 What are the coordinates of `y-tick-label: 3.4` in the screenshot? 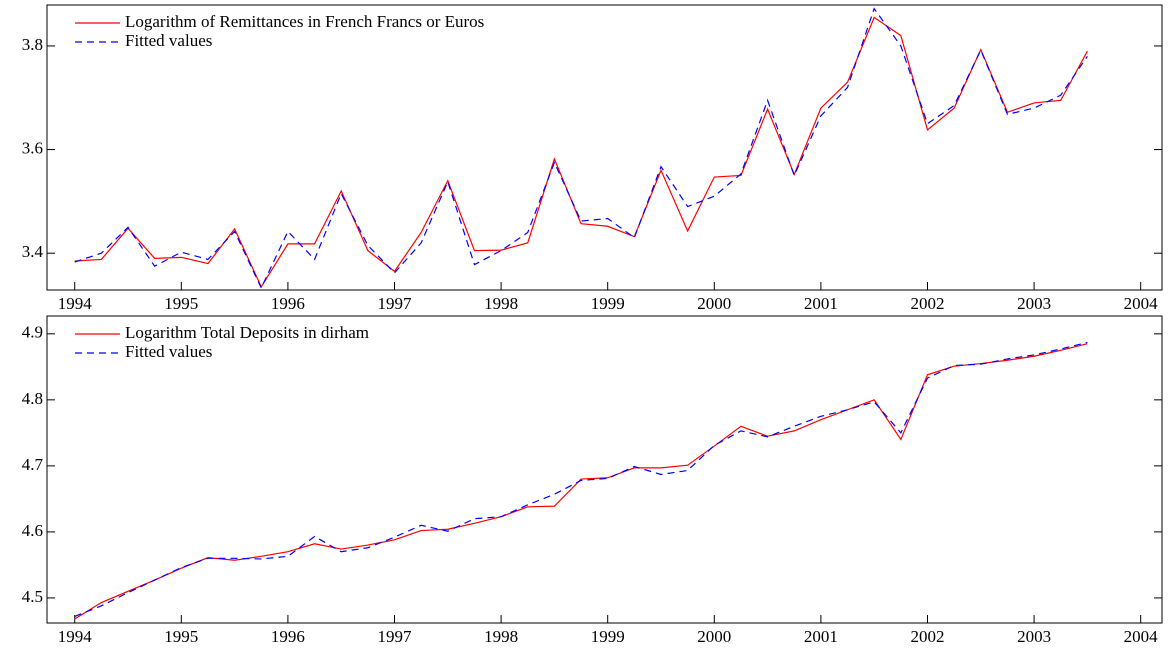 It's located at (33, 251).